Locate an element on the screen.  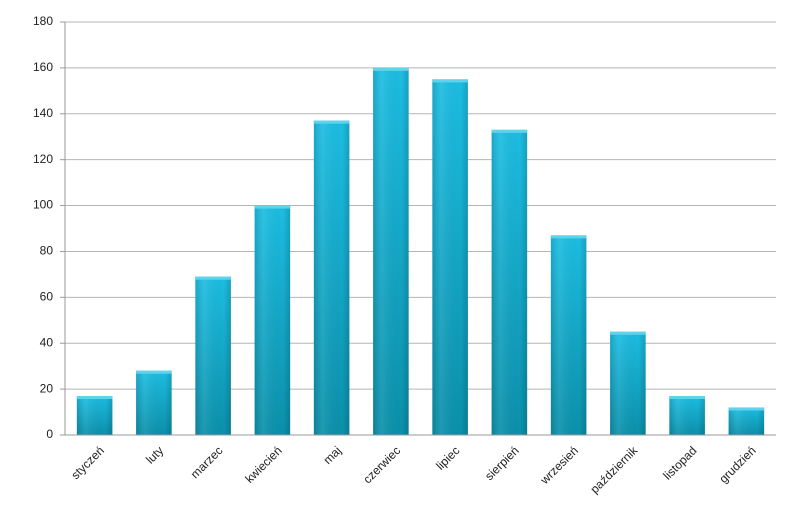
y-tick-label: 60 is located at coordinates (47, 297).